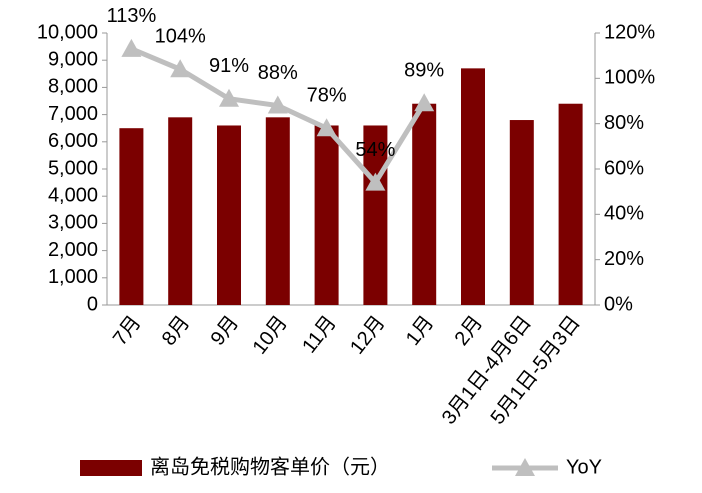 The width and height of the screenshot is (702, 493). Describe the element at coordinates (618, 304) in the screenshot. I see `y2-tick-label: 0%` at that location.